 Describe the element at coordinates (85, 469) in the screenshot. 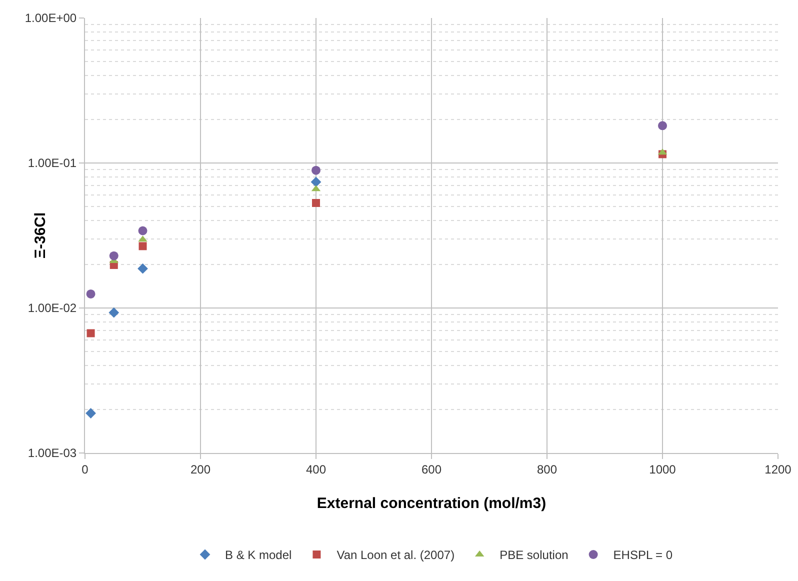

I see `x-tick-label: 0` at that location.